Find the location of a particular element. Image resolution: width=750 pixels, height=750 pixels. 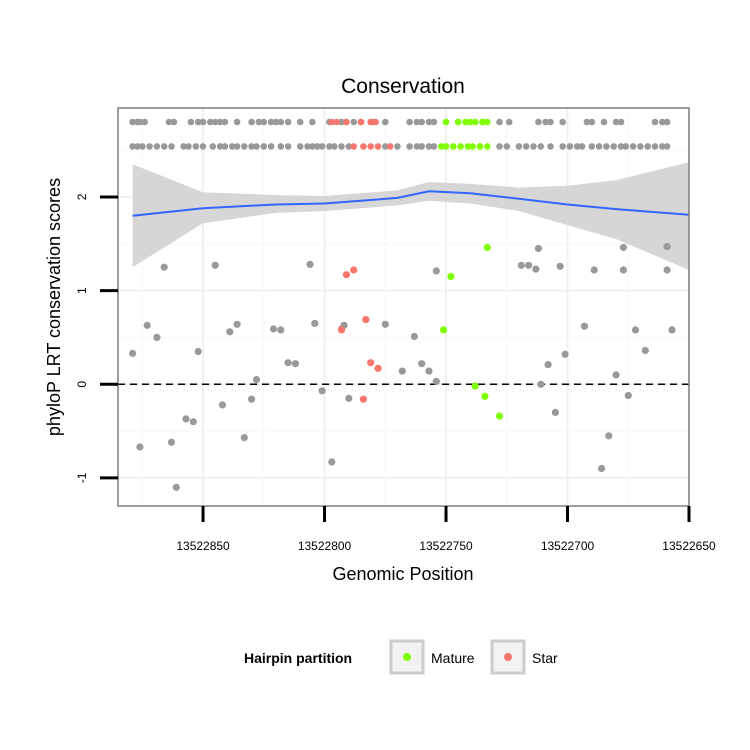

legend: Hairpin partition Mature Star is located at coordinates (401, 657).